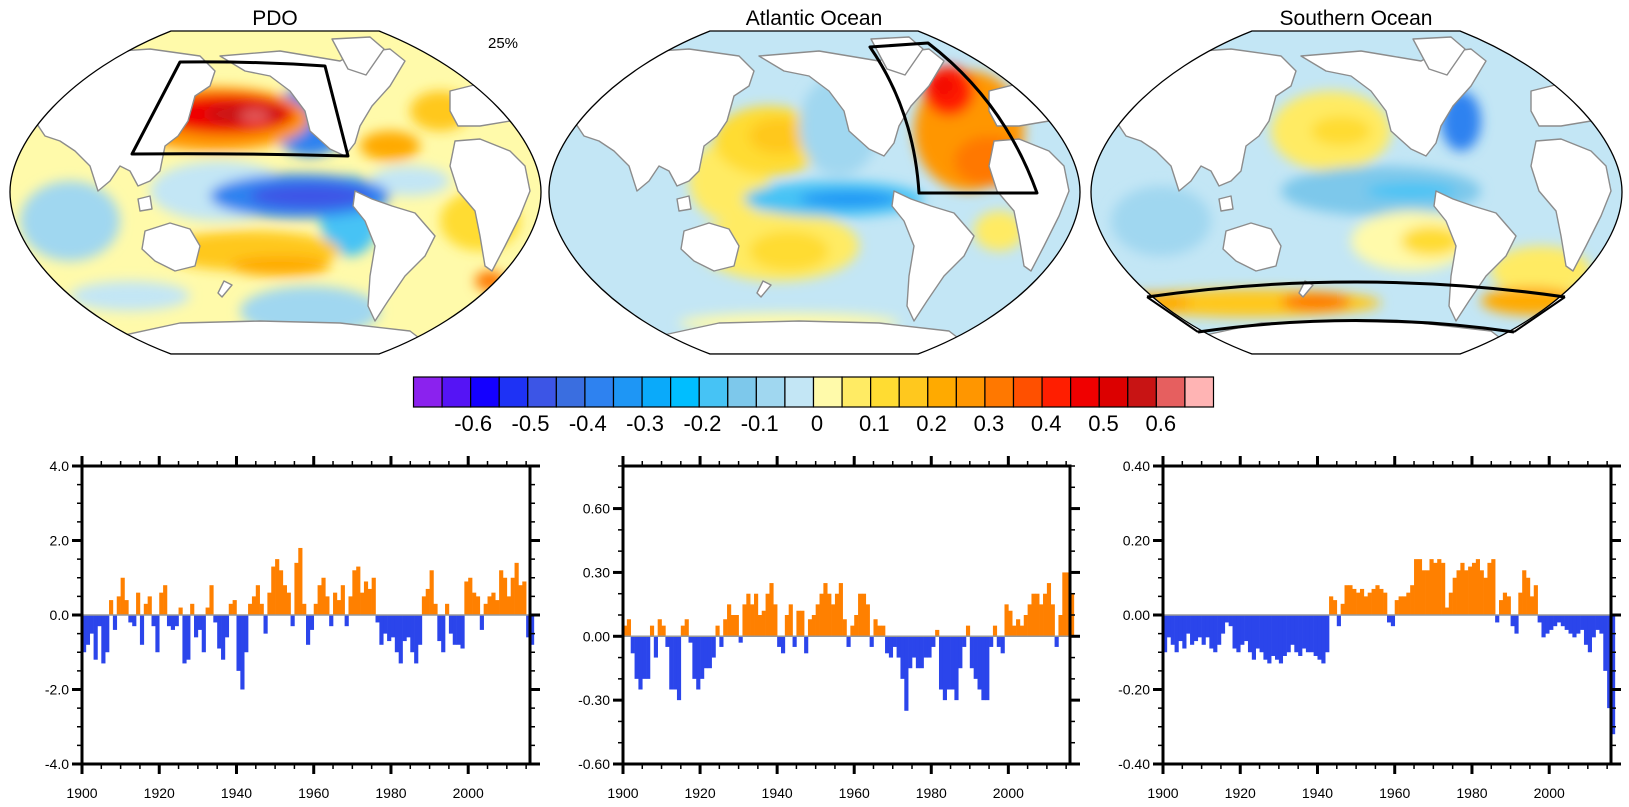  Describe the element at coordinates (596, 572) in the screenshot. I see `y-tick-label: 0.30` at that location.